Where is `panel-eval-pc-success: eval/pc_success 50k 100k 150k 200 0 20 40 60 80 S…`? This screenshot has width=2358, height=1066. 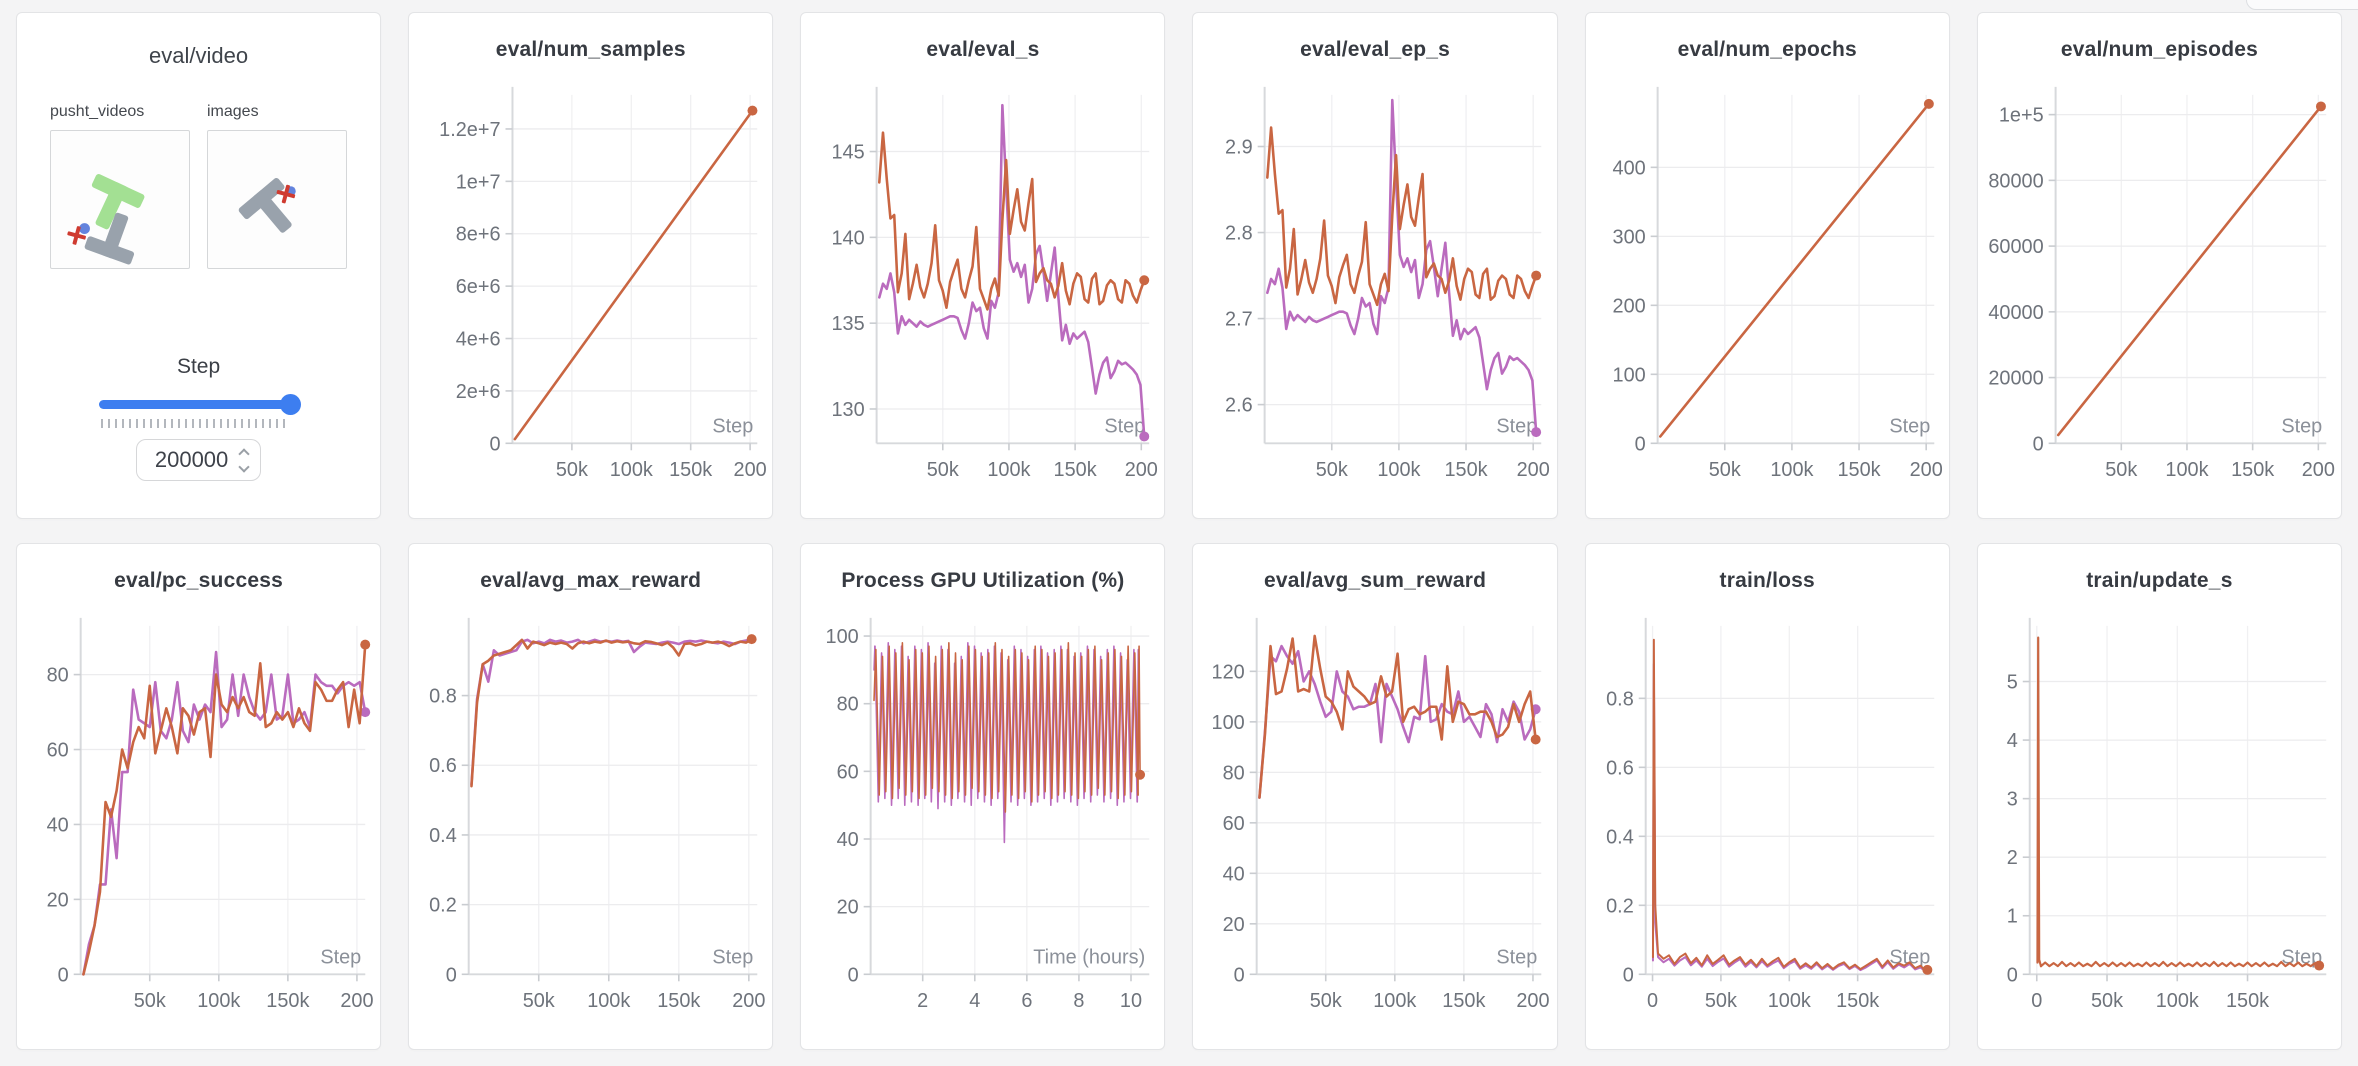
panel-eval-pc-success: eval/pc_success 50k 100k 150k 200 0 20 40 60 80 S… is located at coordinates (199, 796).